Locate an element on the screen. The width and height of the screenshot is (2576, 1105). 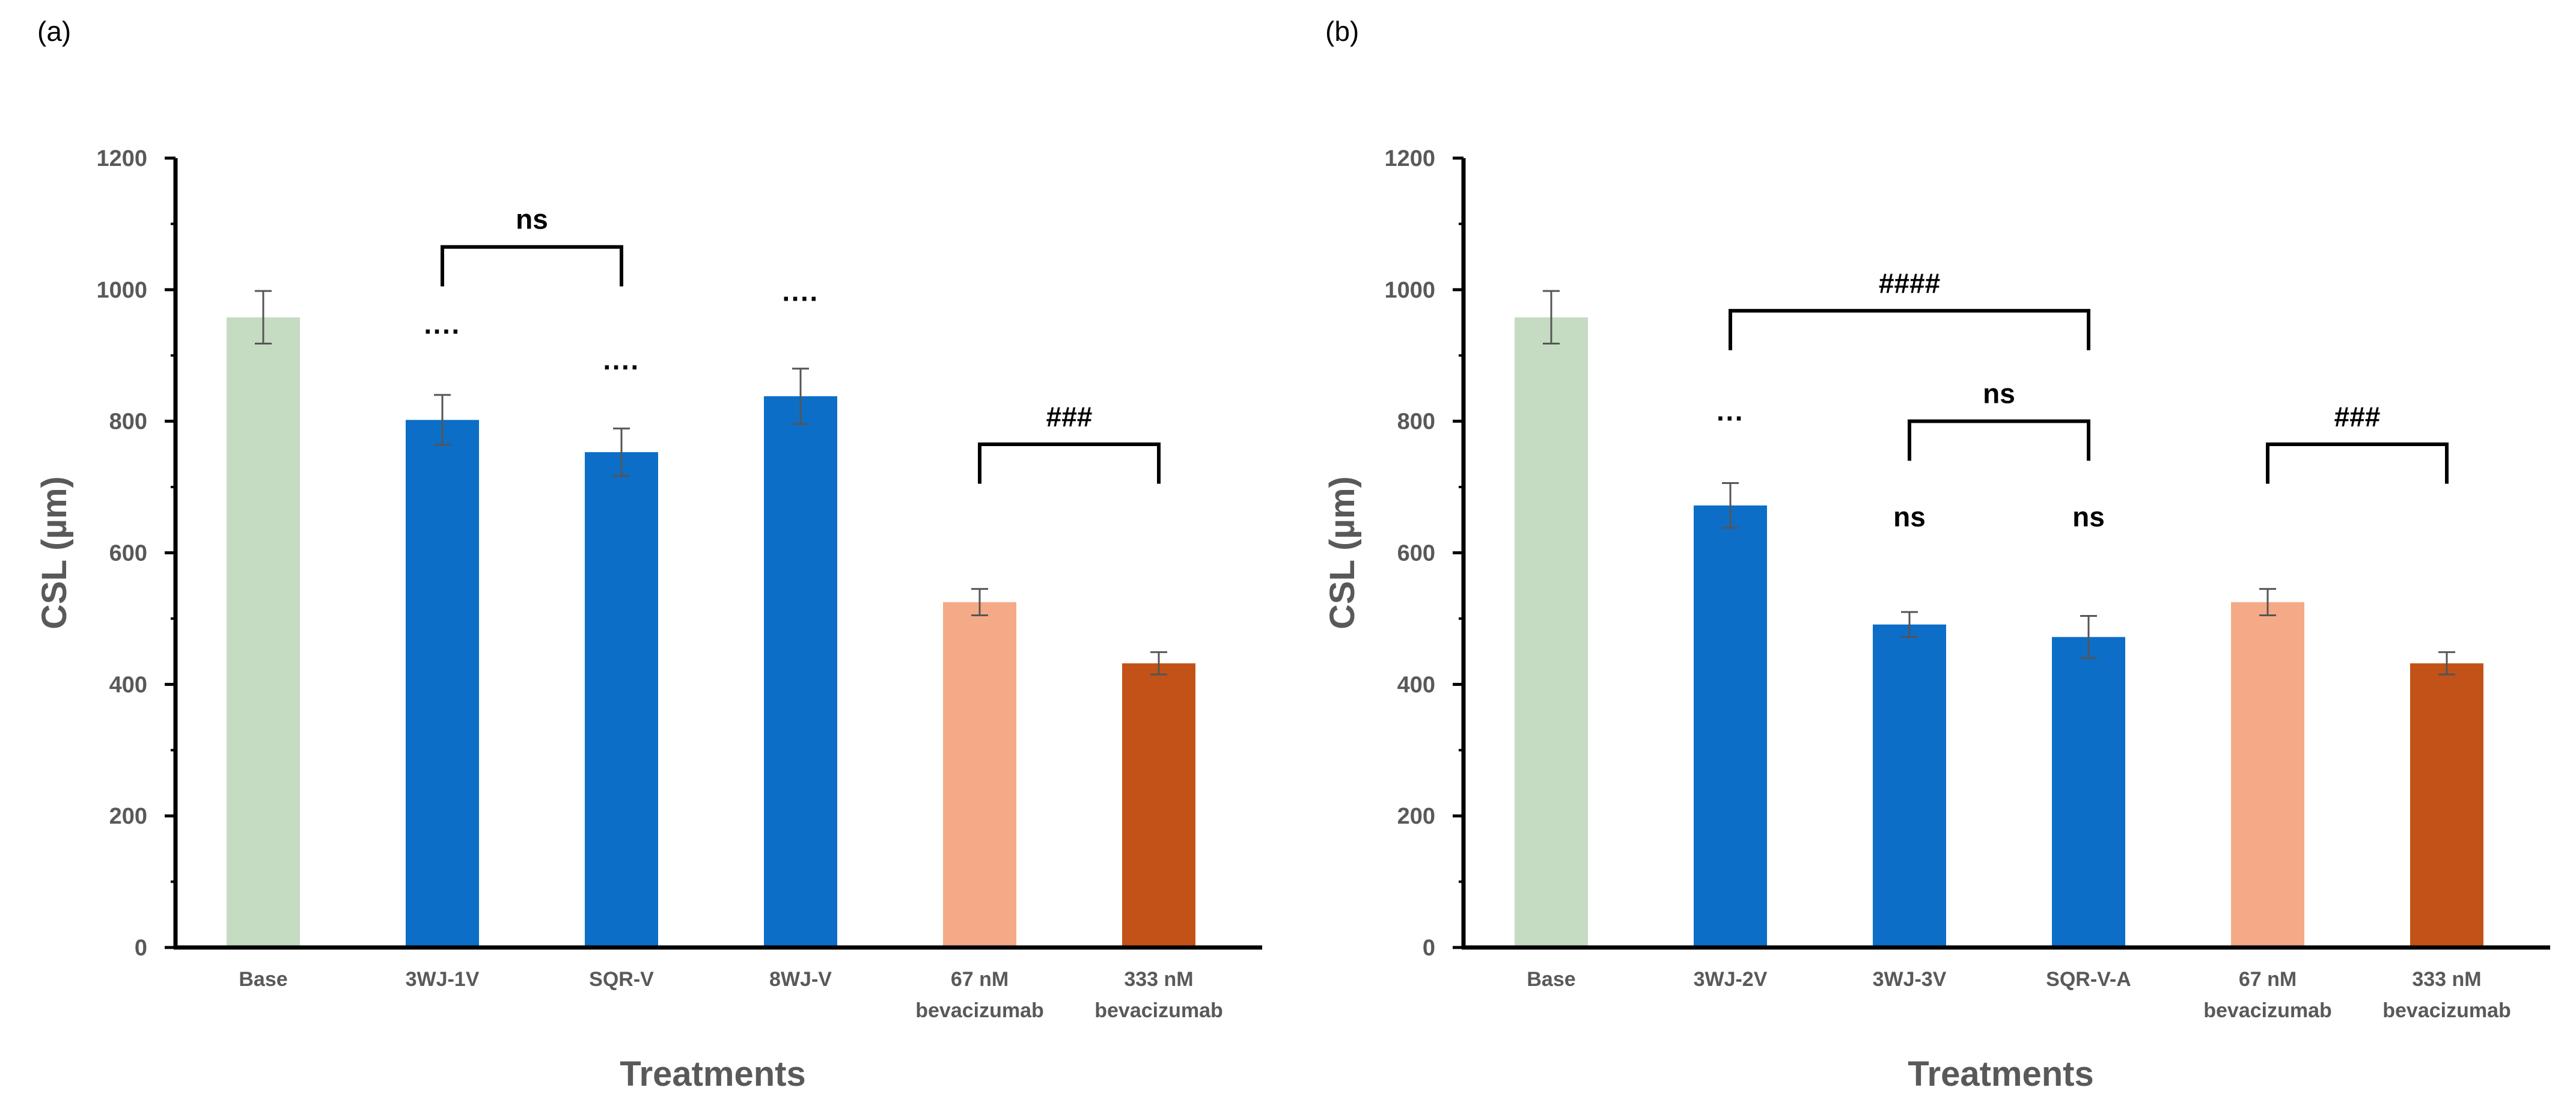
bar-3wj-1v is located at coordinates (442, 683).